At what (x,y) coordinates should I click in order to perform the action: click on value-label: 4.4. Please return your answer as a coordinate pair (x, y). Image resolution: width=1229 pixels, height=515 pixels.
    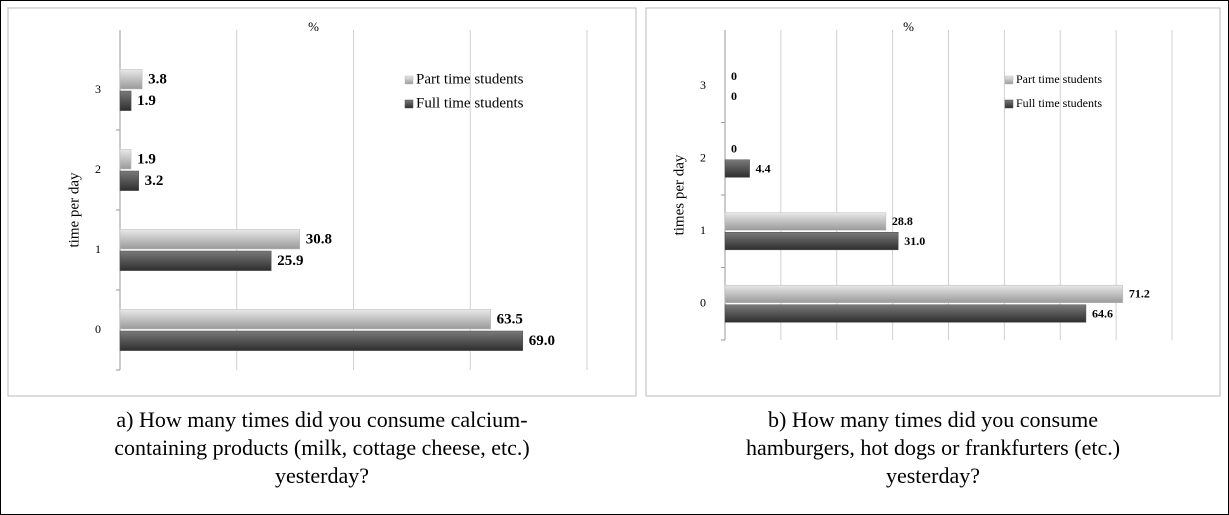
    Looking at the image, I should click on (763, 168).